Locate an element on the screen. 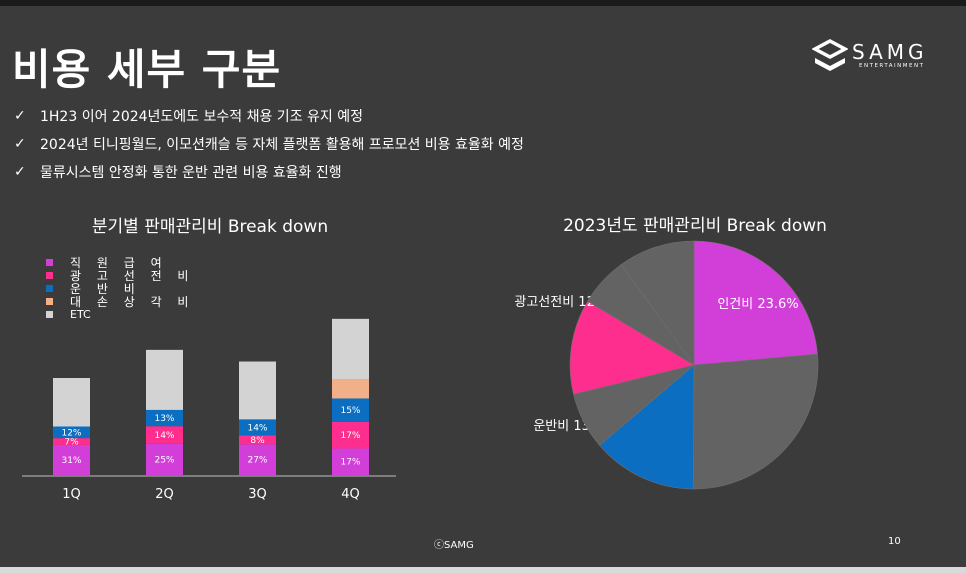 The image size is (966, 573). bullet-item: ✓ 1H23 이어 2024년도에도 보수적 채용 기조 유지 예정 is located at coordinates (269, 116).